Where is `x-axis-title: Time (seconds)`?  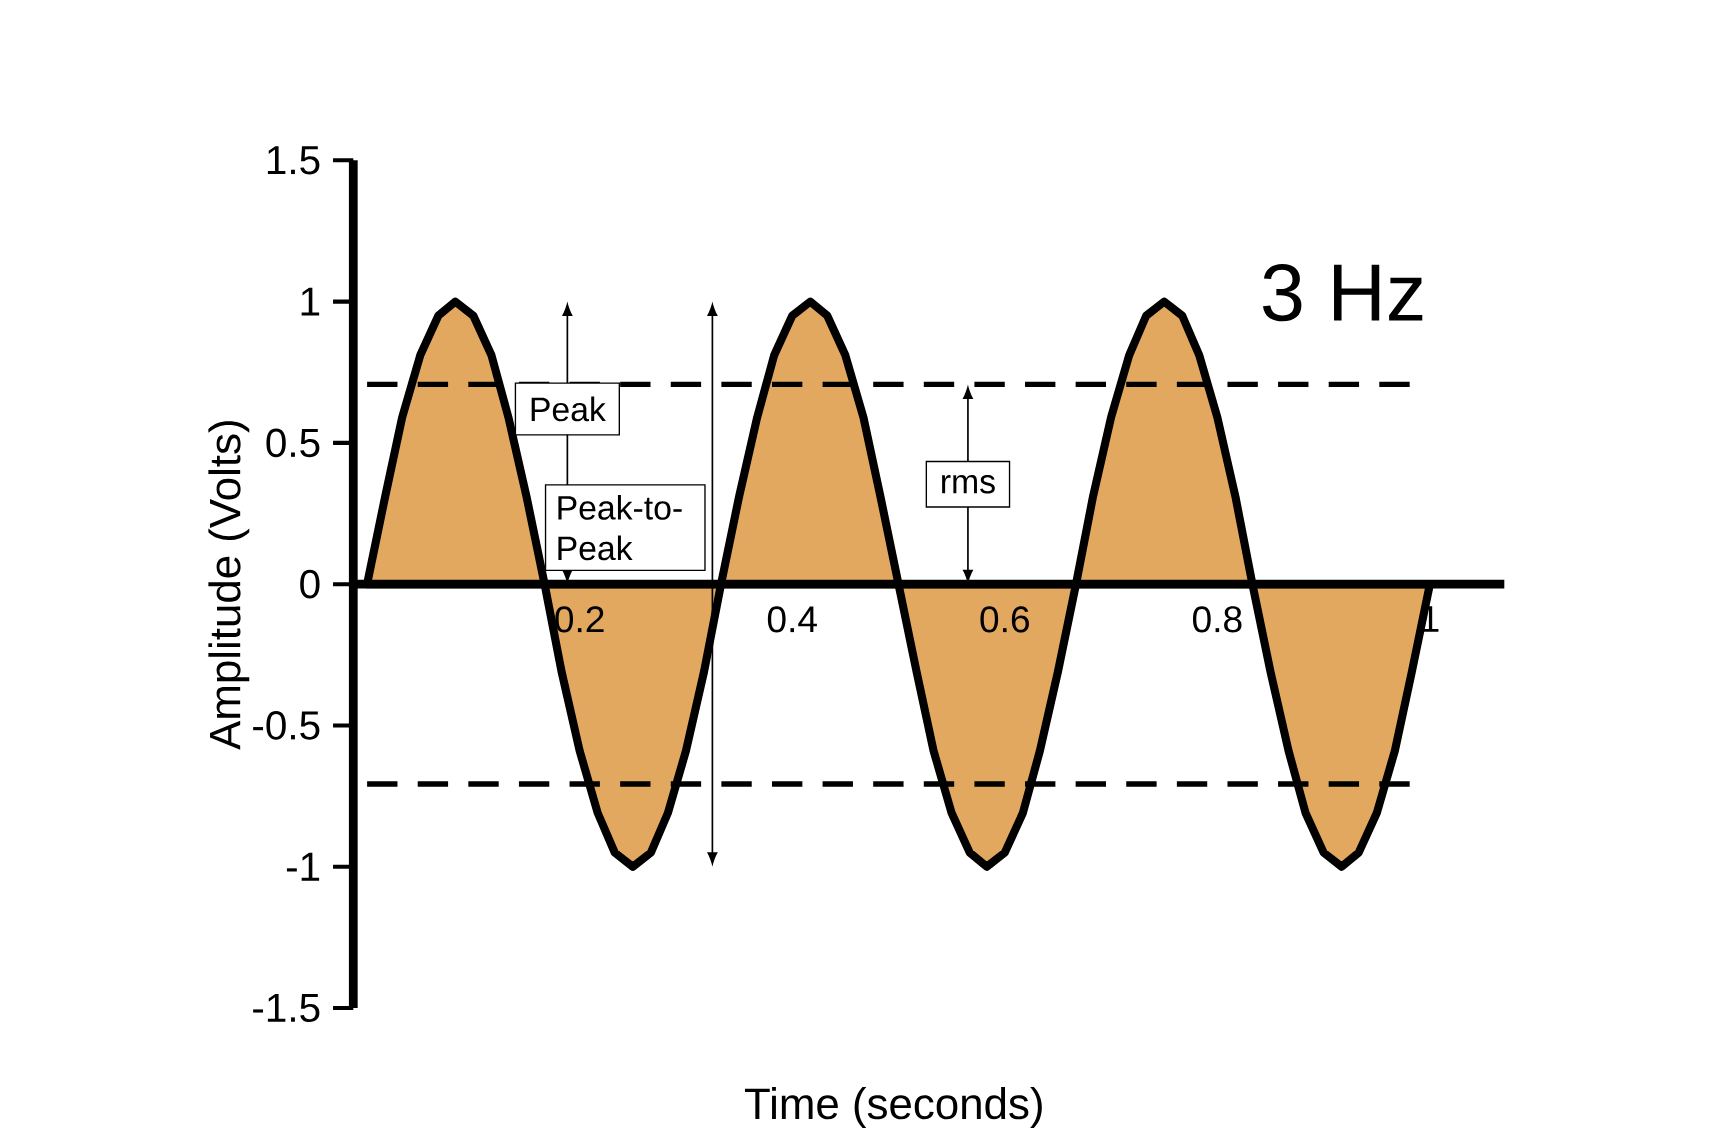 x-axis-title: Time (seconds) is located at coordinates (893, 1107).